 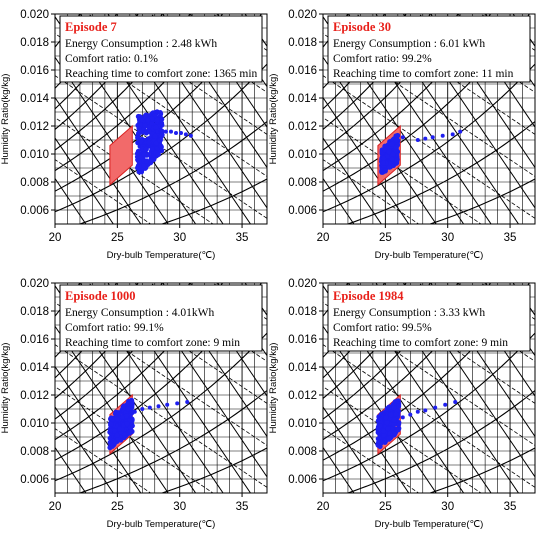 What do you see at coordinates (114, 328) in the screenshot?
I see `info-line: Comfort ratio: 99.1%` at bounding box center [114, 328].